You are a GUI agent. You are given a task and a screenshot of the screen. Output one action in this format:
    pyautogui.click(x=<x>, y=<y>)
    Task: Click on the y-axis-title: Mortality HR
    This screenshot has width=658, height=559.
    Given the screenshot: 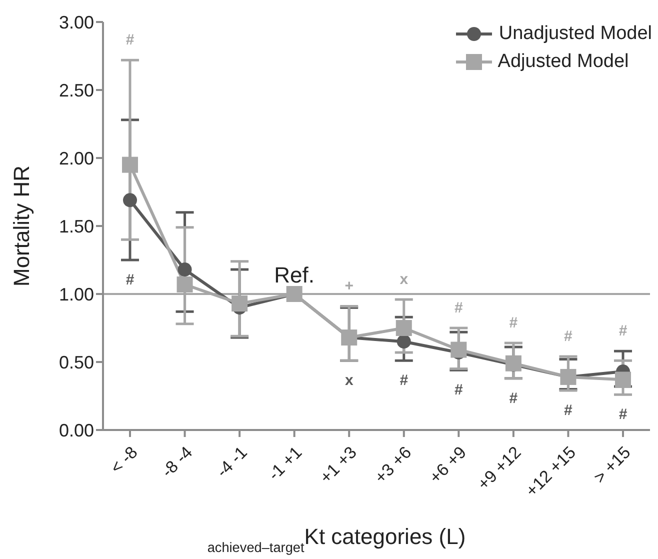 What is the action you would take?
    pyautogui.click(x=21, y=226)
    